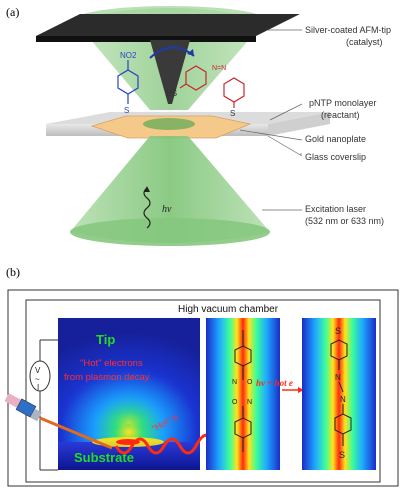 The height and width of the screenshot is (498, 406). I want to click on hv-label: hν, so click(167, 209).